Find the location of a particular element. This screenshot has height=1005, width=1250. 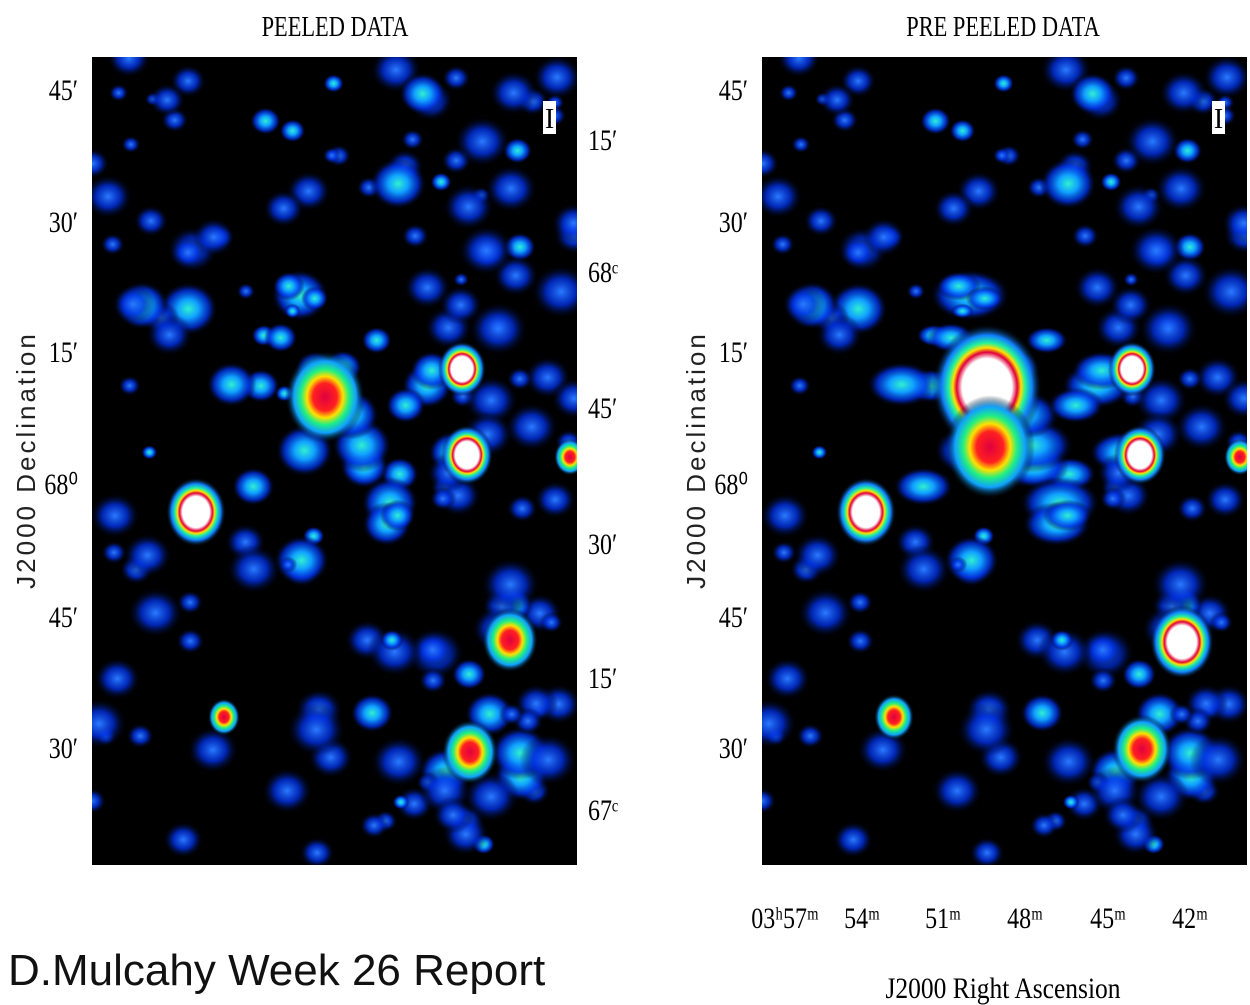

x-tick-label: 42ᵐ is located at coordinates (1190, 917).